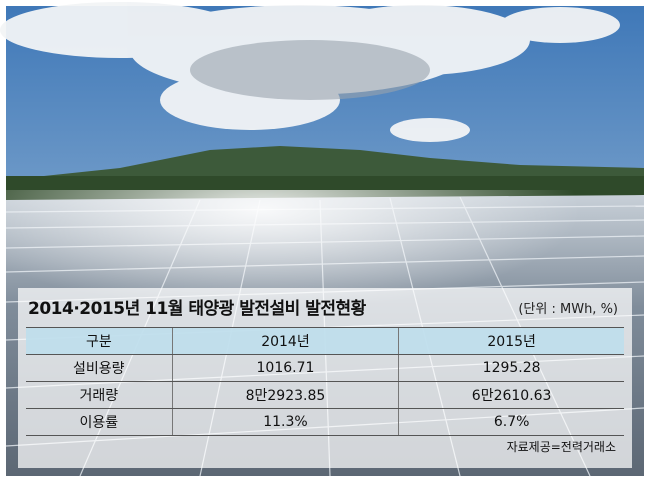 The height and width of the screenshot is (482, 650). What do you see at coordinates (285, 368) in the screenshot?
I see `table-cell: 1016.71` at bounding box center [285, 368].